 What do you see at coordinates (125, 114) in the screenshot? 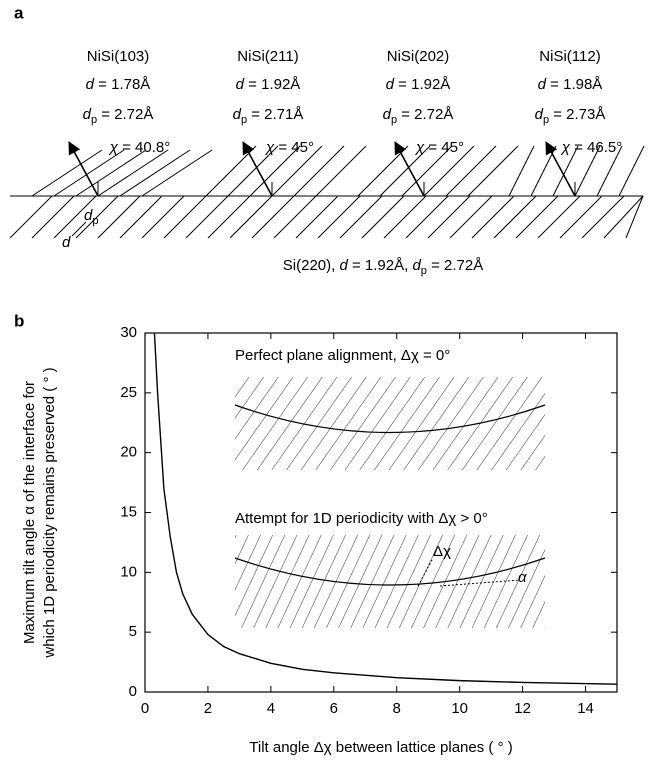
I see `value: = 2.72Å` at bounding box center [125, 114].